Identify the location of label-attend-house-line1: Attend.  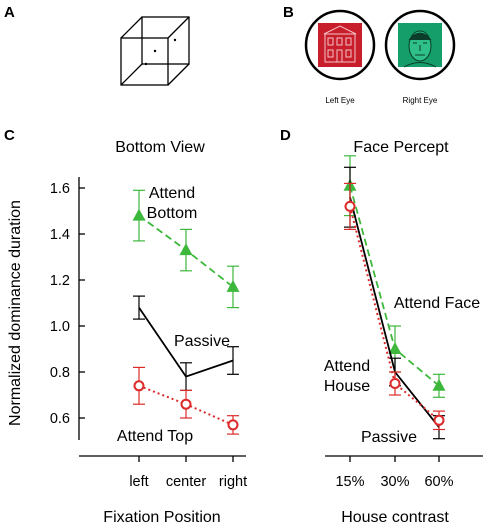
(347, 366).